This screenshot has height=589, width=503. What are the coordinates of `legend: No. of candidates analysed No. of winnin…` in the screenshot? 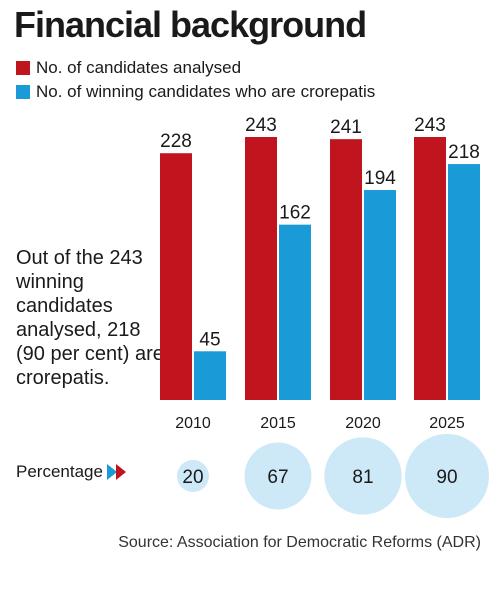 It's located at (195, 80).